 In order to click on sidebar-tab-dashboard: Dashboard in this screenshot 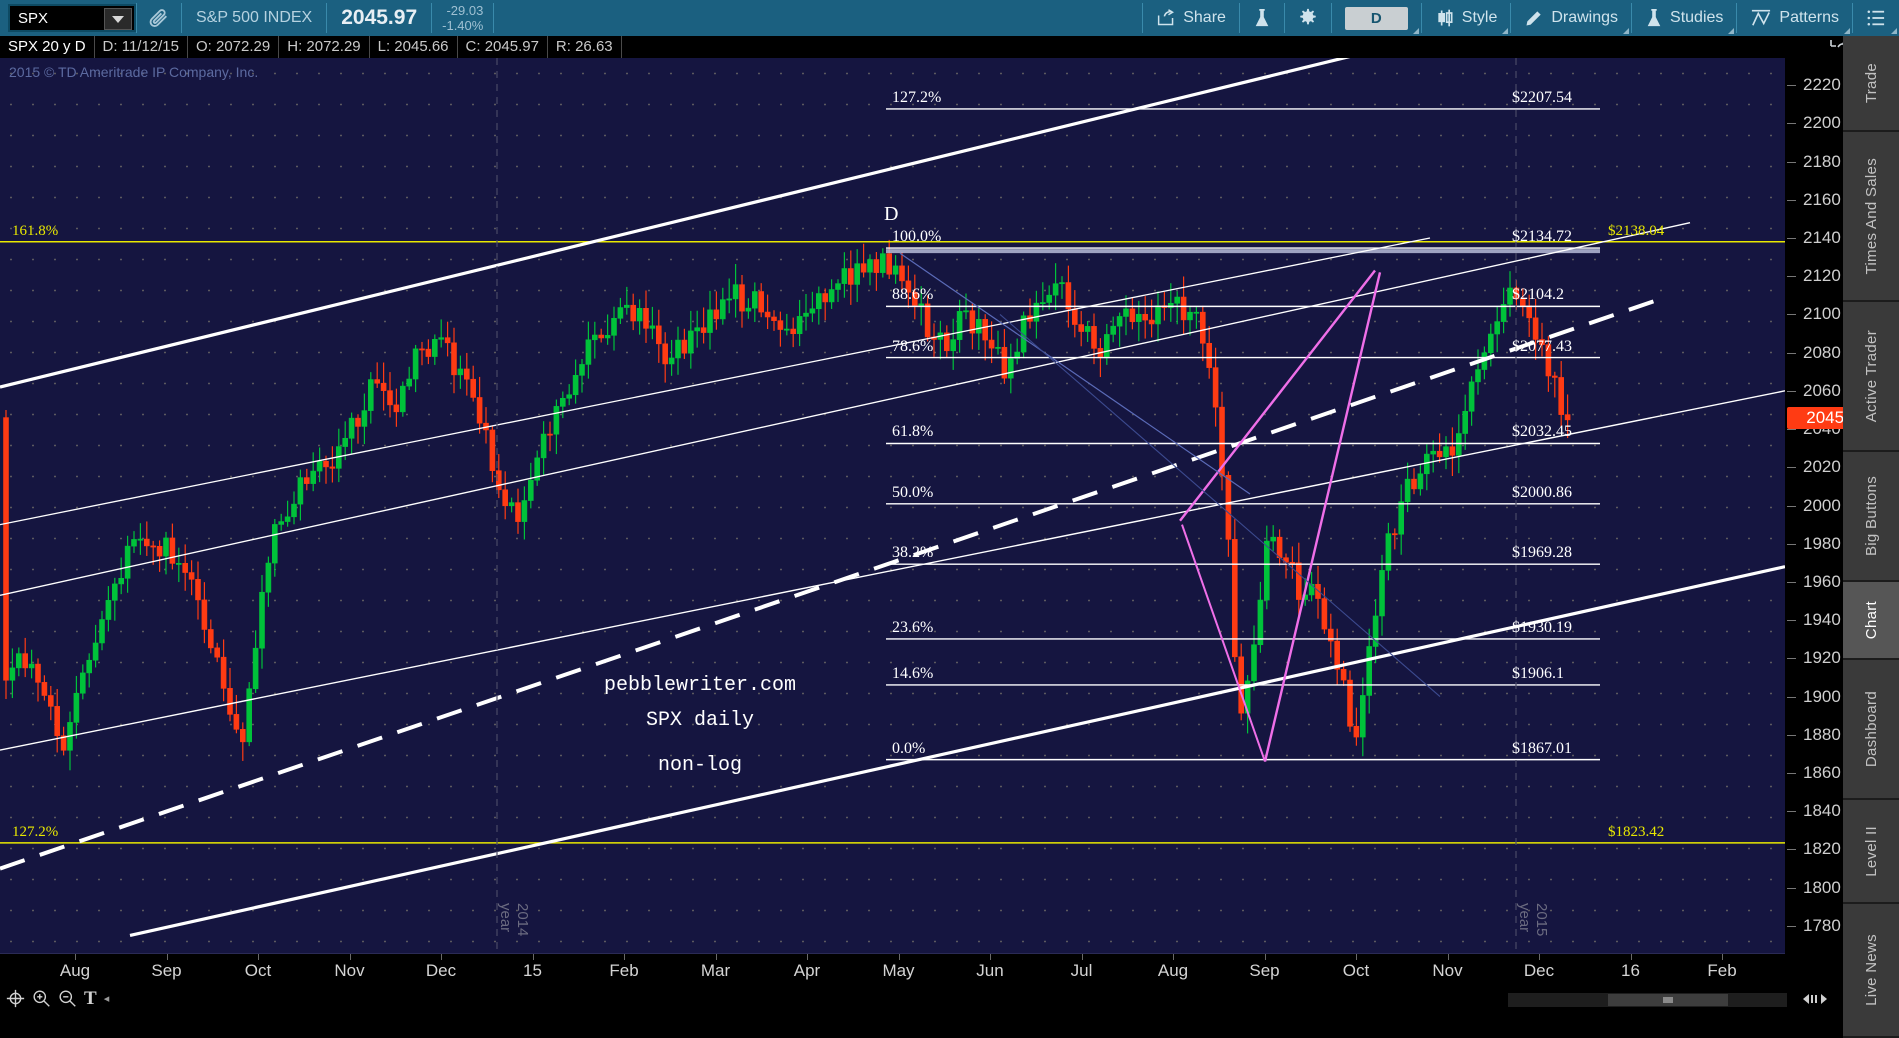, I will do `click(1871, 730)`.